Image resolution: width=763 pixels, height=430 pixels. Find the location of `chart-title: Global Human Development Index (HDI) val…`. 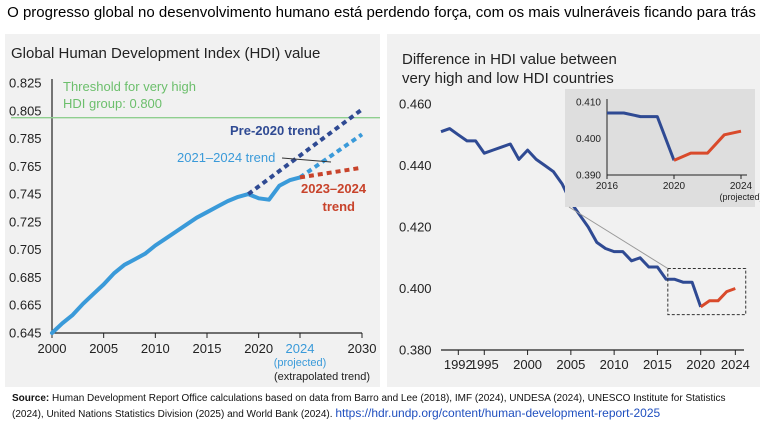

chart-title: Global Human Development Index (HDI) val… is located at coordinates (165, 53).